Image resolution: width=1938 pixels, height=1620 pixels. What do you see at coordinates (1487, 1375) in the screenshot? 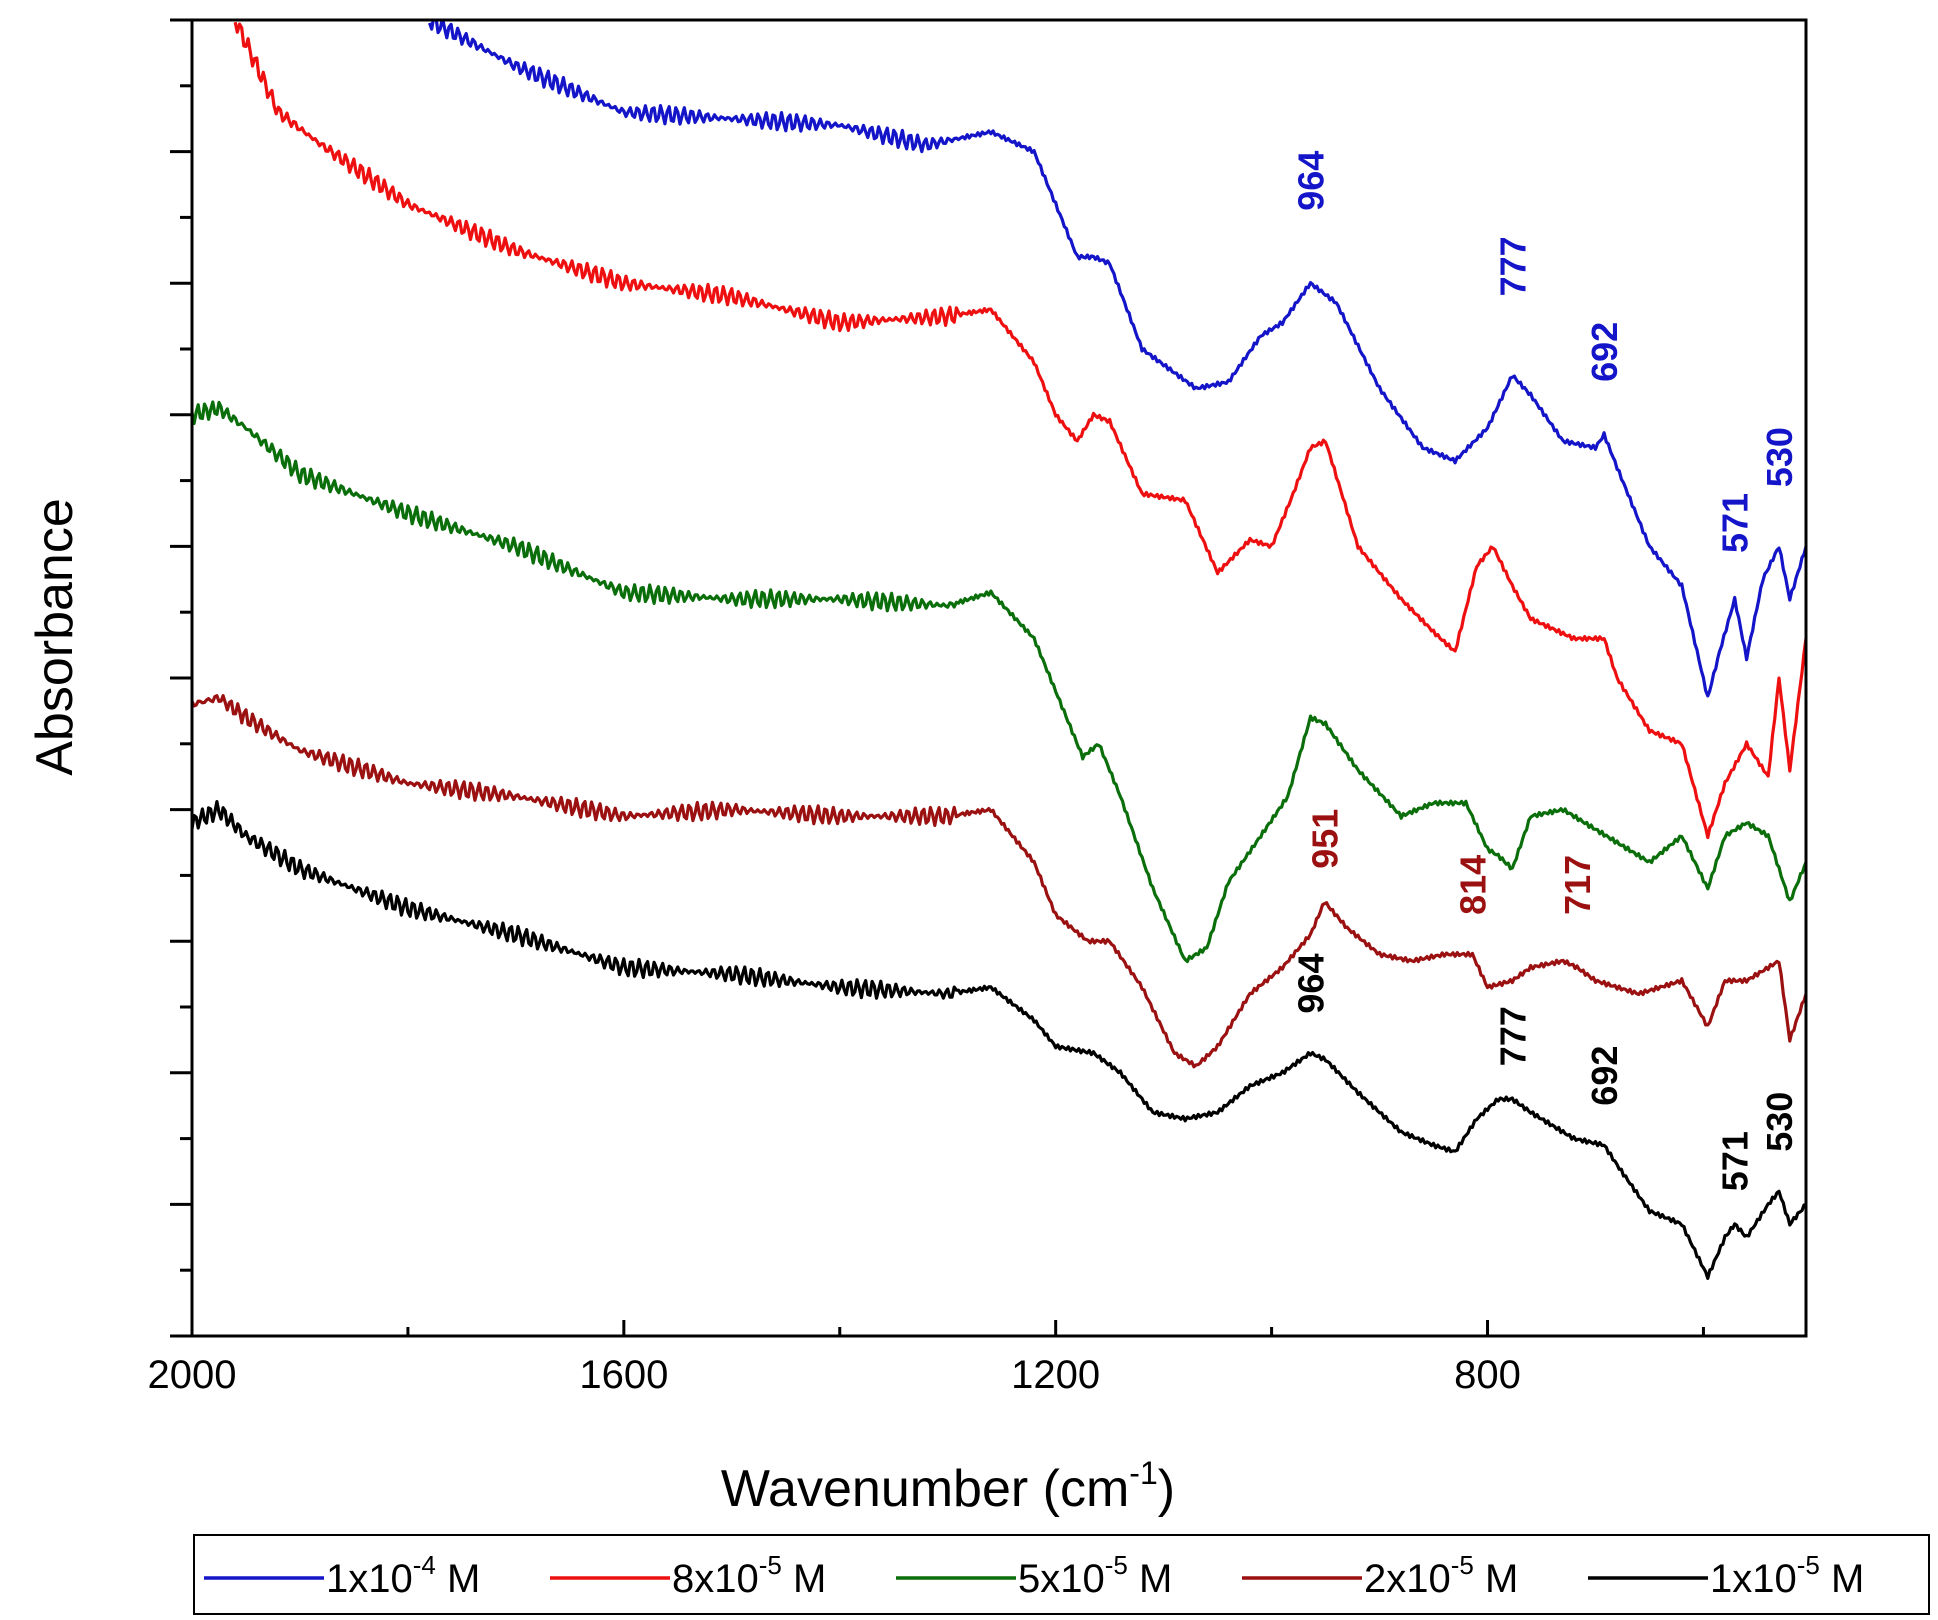
I see `x-tick-label: 800` at bounding box center [1487, 1375].